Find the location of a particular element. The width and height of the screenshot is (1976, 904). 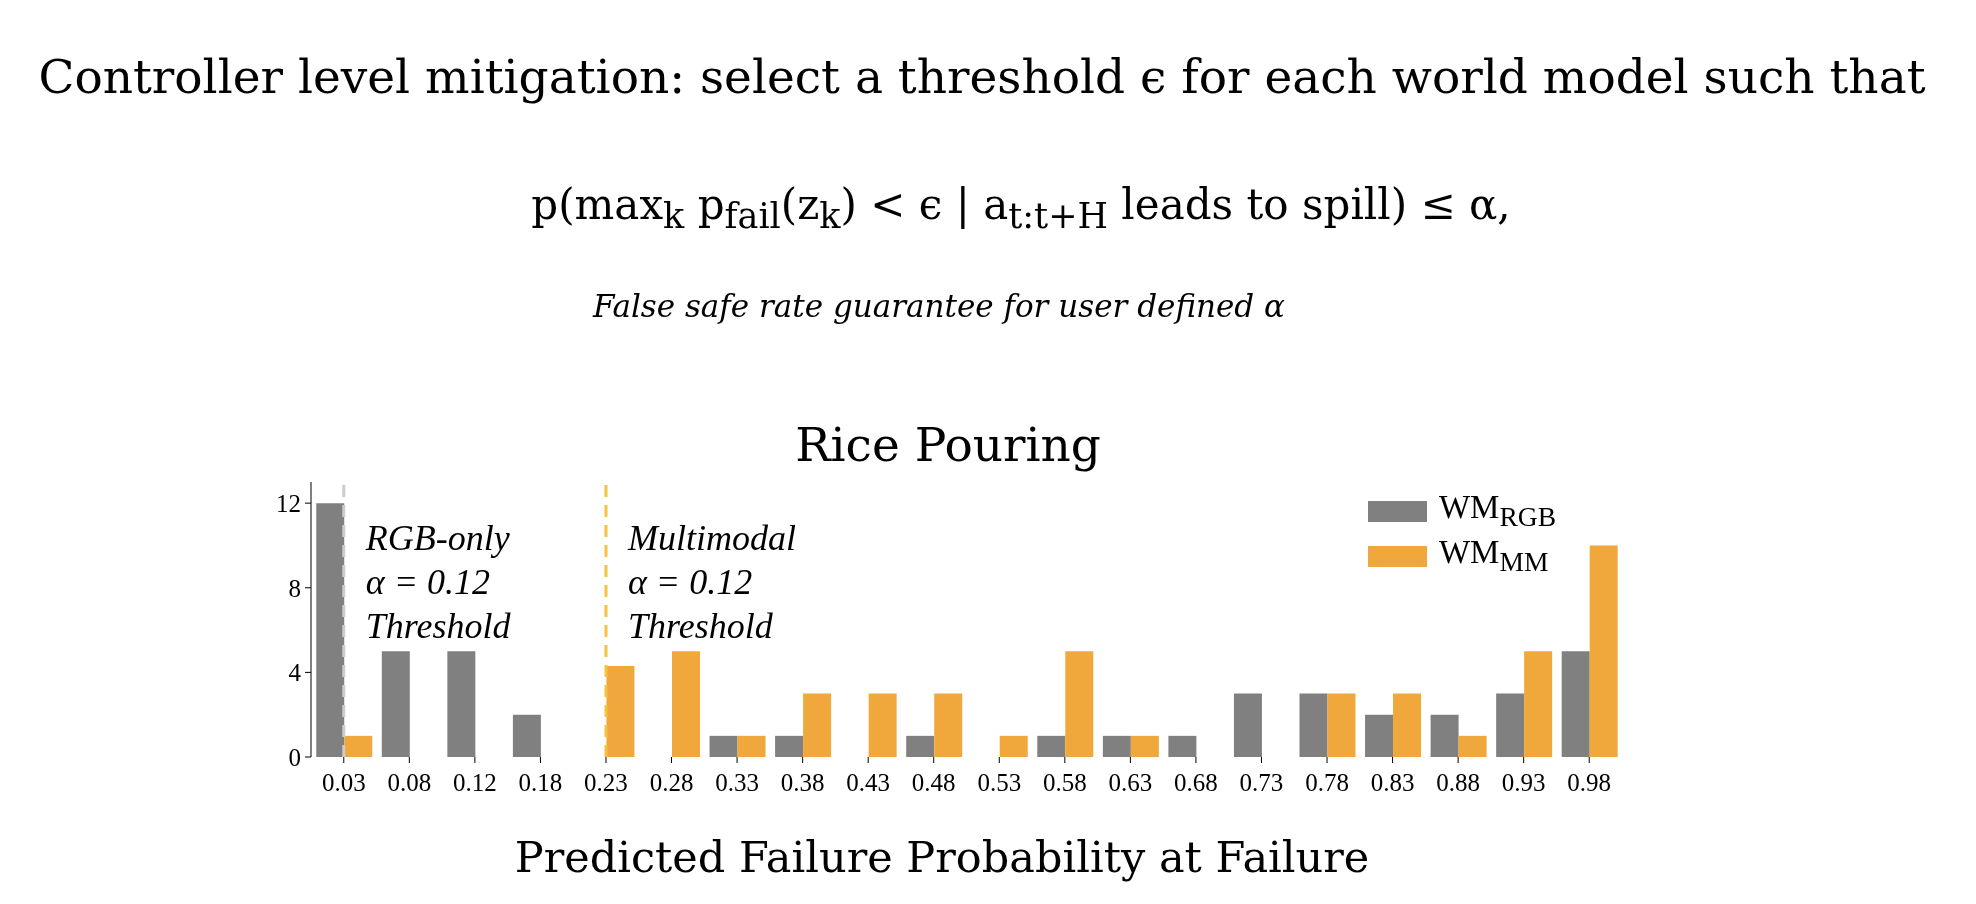

text: False safe rate guarantee for user defined α is located at coordinates (939, 306).